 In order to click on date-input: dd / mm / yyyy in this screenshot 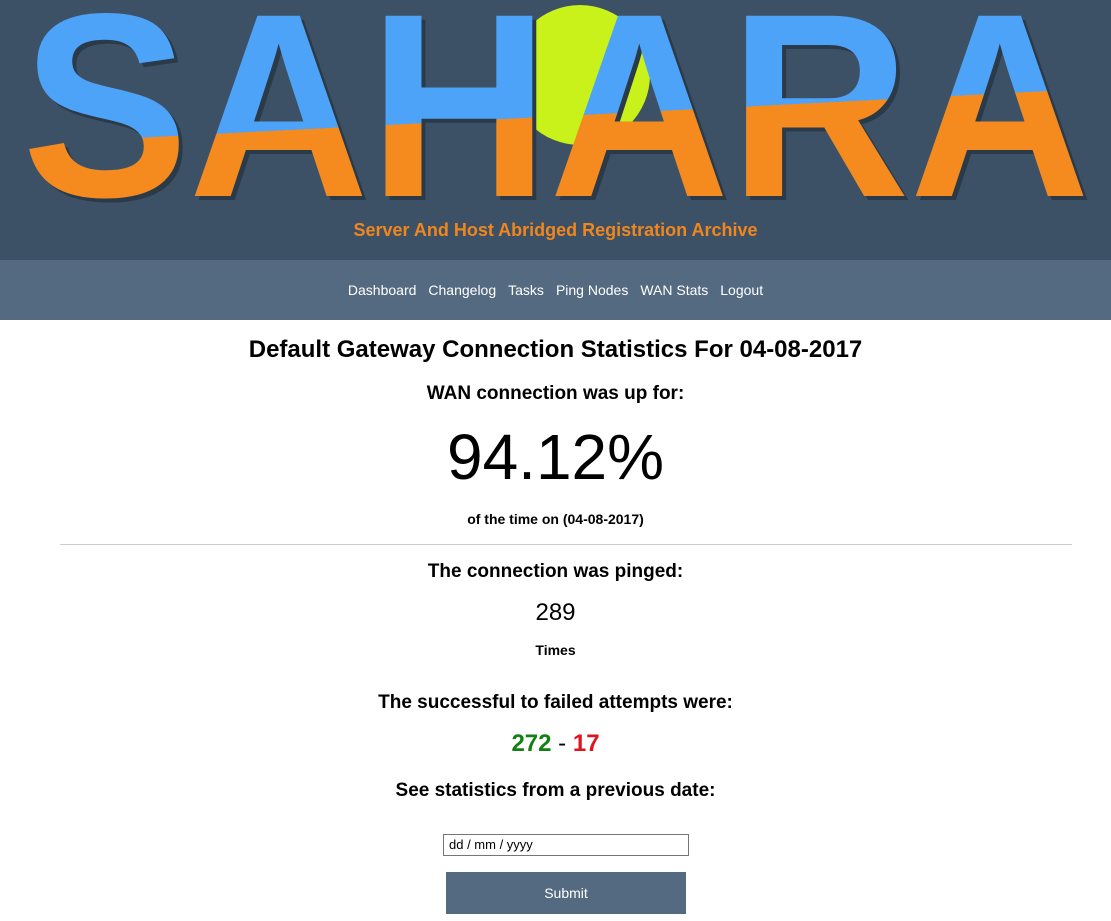, I will do `click(566, 845)`.